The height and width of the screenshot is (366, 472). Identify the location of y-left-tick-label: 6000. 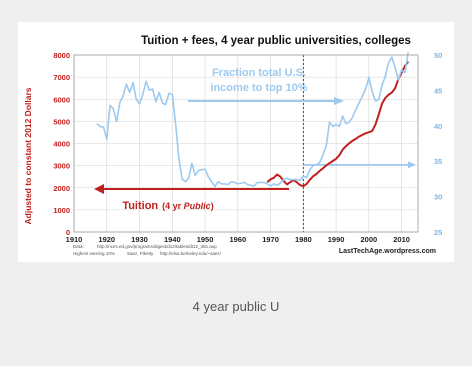
(61, 99).